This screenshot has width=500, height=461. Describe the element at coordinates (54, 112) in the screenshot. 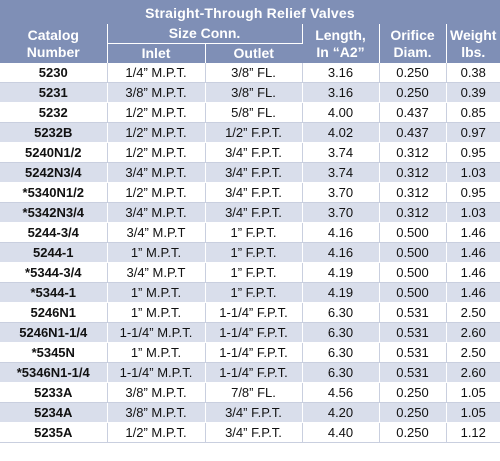

I see `cell-catalog-number: 5232` at that location.